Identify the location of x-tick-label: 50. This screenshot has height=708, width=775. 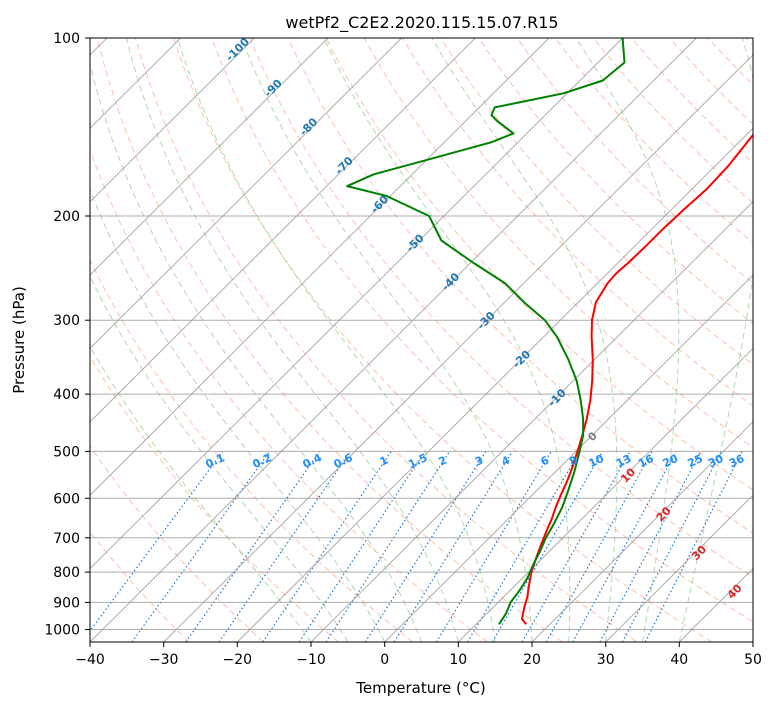
(753, 660).